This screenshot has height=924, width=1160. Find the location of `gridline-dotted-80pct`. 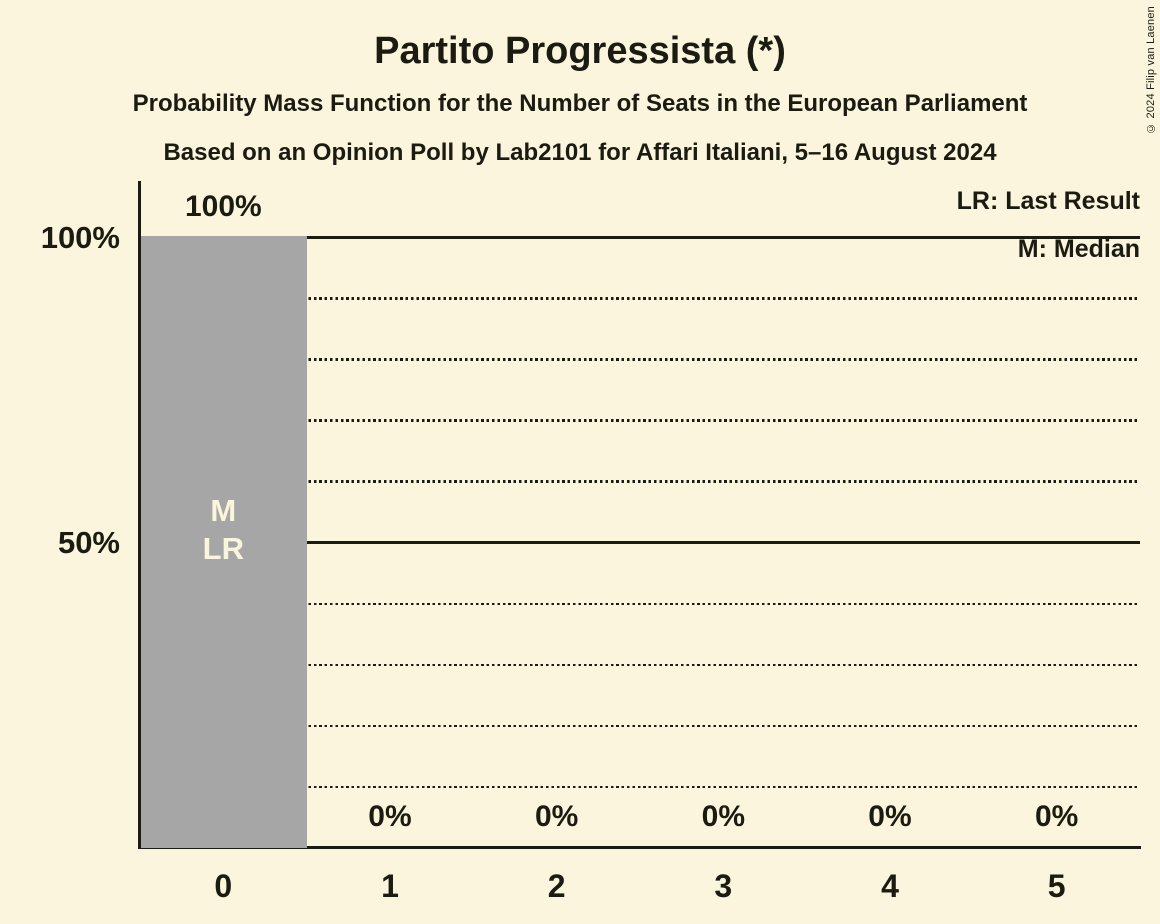

gridline-dotted-80pct is located at coordinates (640, 359).